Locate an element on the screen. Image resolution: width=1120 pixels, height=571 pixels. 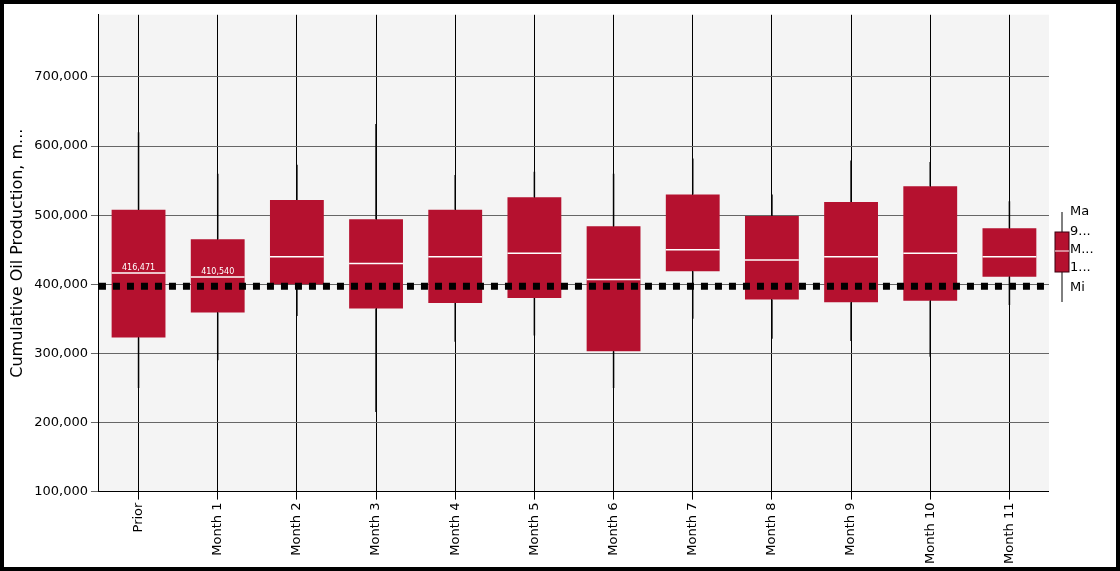
annotation: 416,471 is located at coordinates (139, 267).